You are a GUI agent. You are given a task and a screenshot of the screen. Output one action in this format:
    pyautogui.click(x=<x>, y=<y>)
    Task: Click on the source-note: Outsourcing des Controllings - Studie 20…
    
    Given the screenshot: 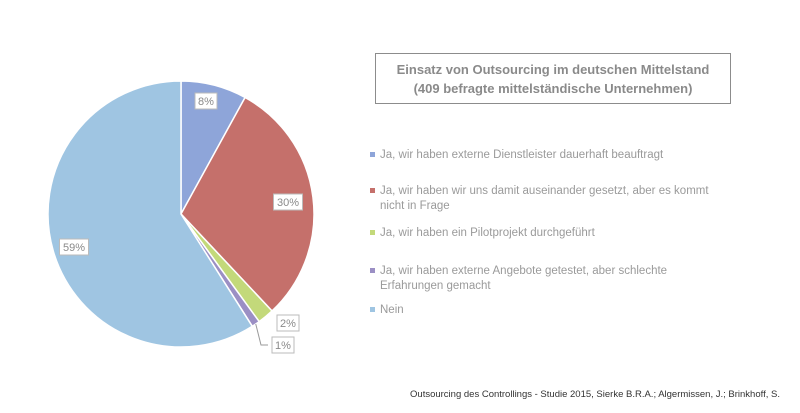 What is the action you would take?
    pyautogui.click(x=595, y=394)
    